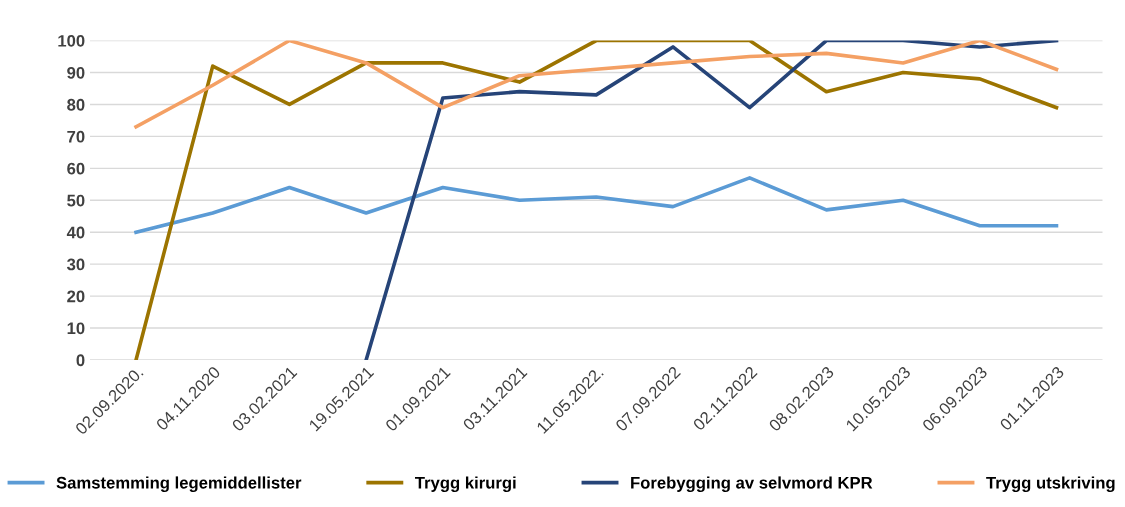 The width and height of the screenshot is (1125, 507). Describe the element at coordinates (76, 200) in the screenshot. I see `y-tick-label: 50` at that location.